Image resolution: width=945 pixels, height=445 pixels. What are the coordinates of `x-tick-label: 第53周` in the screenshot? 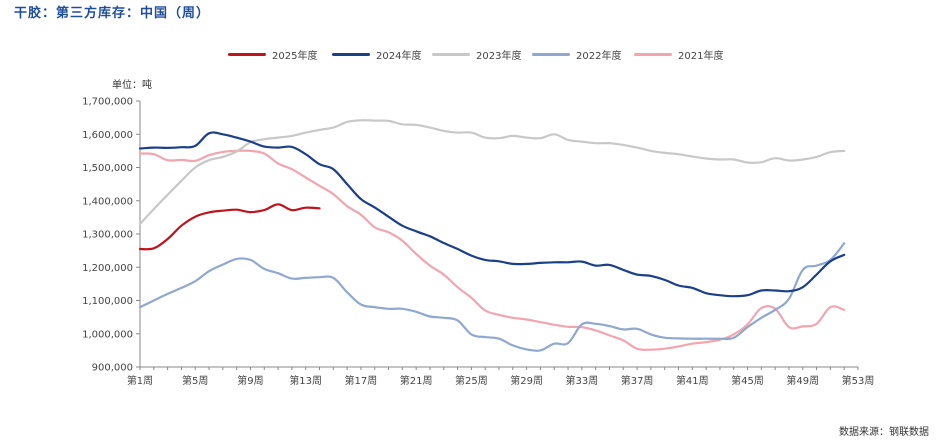 It's located at (858, 380).